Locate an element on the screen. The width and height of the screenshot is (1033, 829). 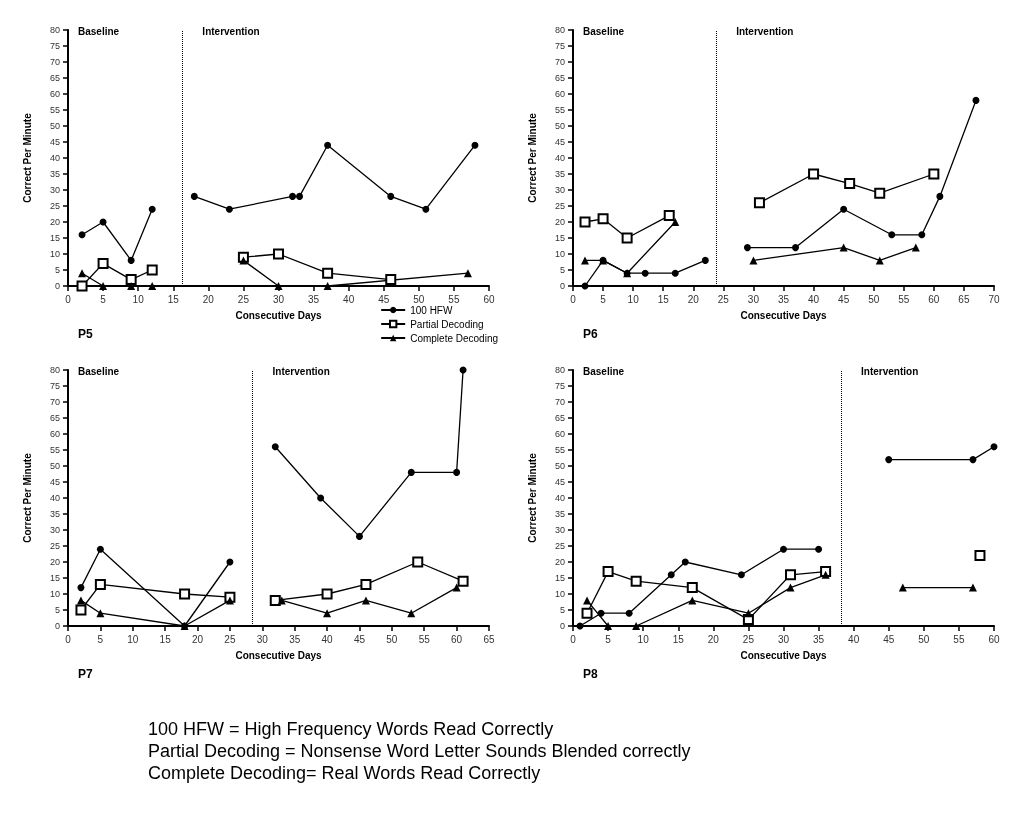
text: Complete Decoding= Real Words Read Correctly is located at coordinates (345, 773).